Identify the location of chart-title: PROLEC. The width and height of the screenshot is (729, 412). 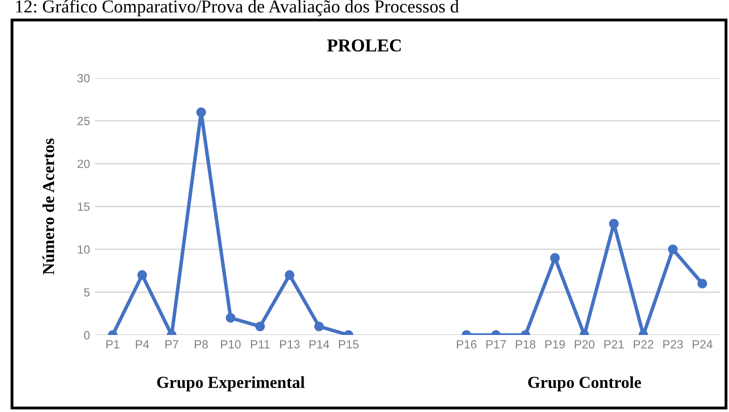
(364, 45).